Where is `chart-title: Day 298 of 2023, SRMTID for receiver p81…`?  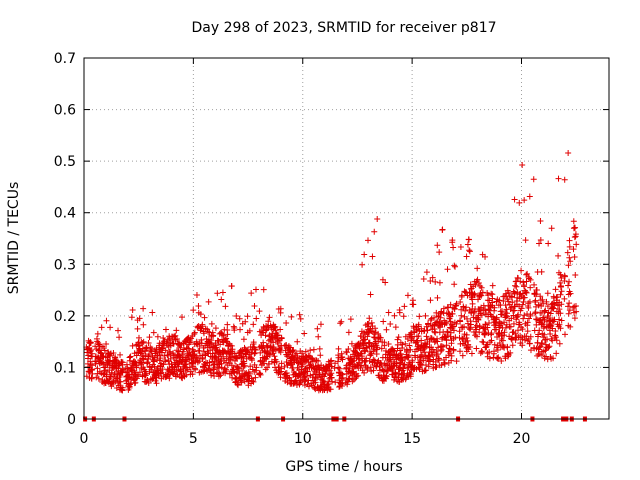 chart-title: Day 298 of 2023, SRMTID for receiver p81… is located at coordinates (343, 28).